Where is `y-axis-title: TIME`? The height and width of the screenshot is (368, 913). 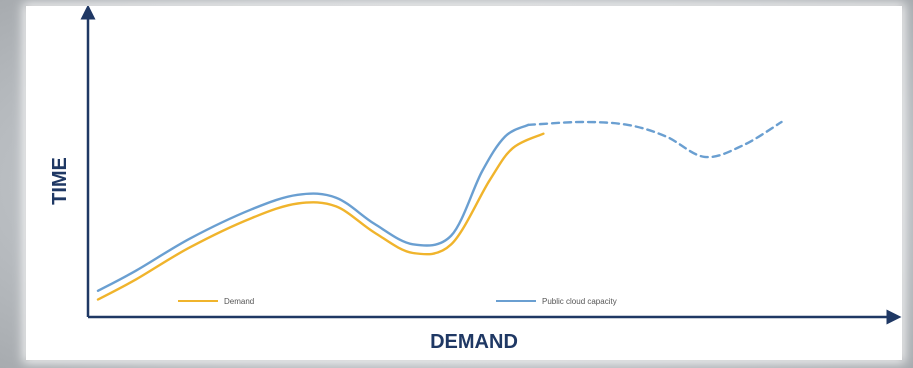
y-axis-title: TIME is located at coordinates (60, 181).